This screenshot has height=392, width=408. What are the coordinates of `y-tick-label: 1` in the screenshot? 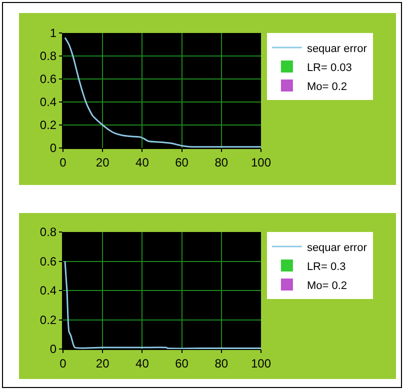 It's located at (53, 33).